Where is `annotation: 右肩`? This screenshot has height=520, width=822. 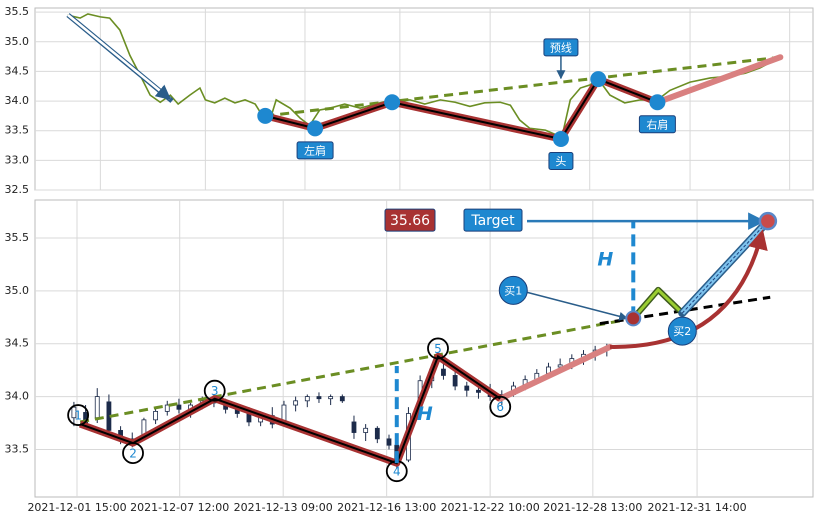 annotation: 右肩 is located at coordinates (657, 124).